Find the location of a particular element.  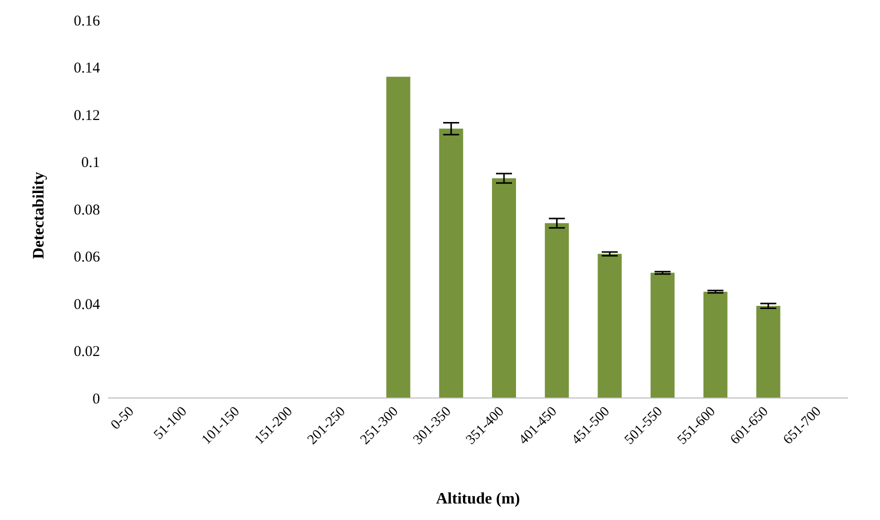

x-tick-label: 0-50 is located at coordinates (123, 418).